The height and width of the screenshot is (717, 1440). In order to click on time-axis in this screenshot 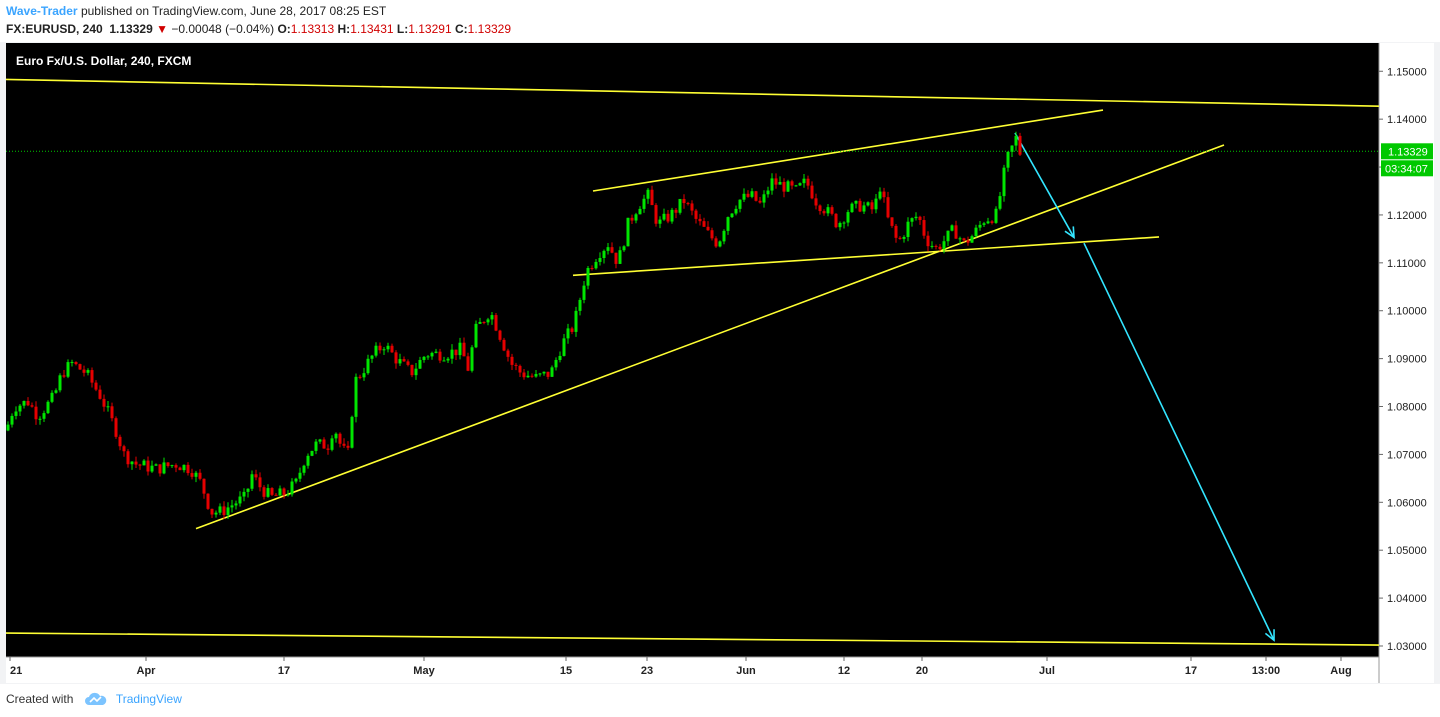, I will do `click(692, 670)`.